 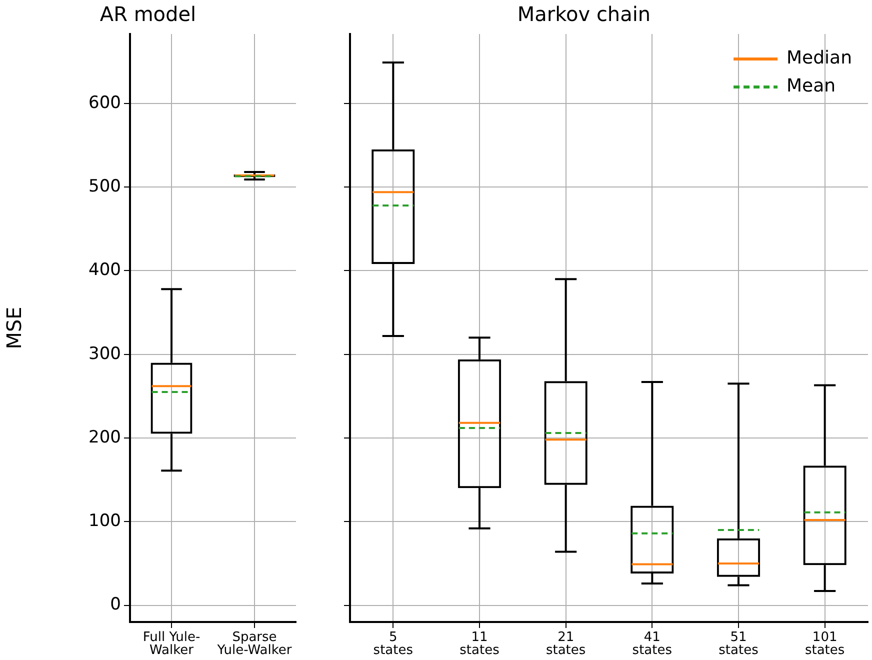 I want to click on annotation: Mean, so click(x=811, y=86).